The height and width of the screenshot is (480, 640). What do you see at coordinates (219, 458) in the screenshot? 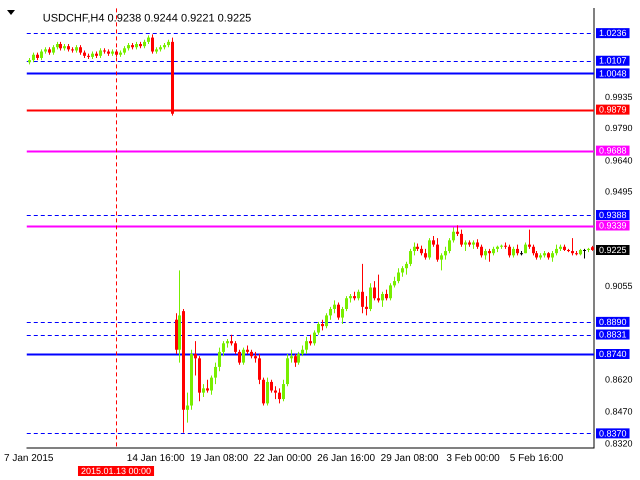
I see `x-tick-label: 19 Jan 08:00` at bounding box center [219, 458].